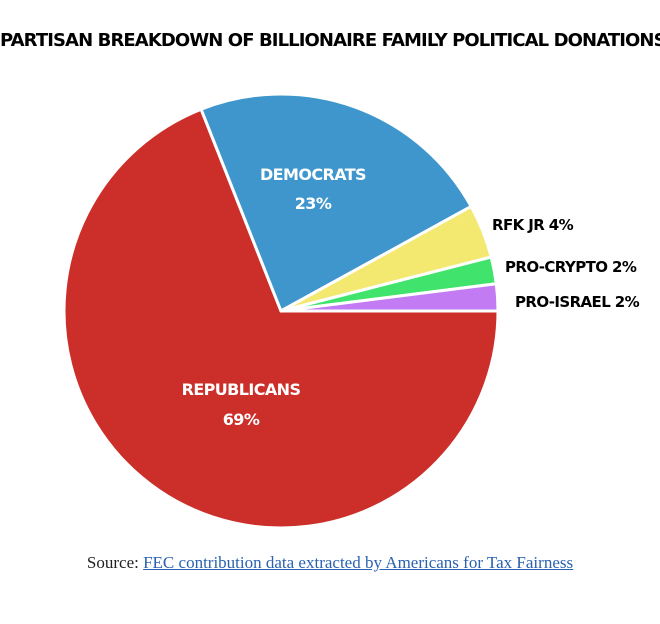  I want to click on slice-label-pro-israel: PRO-ISRAEL 2%, so click(577, 302).